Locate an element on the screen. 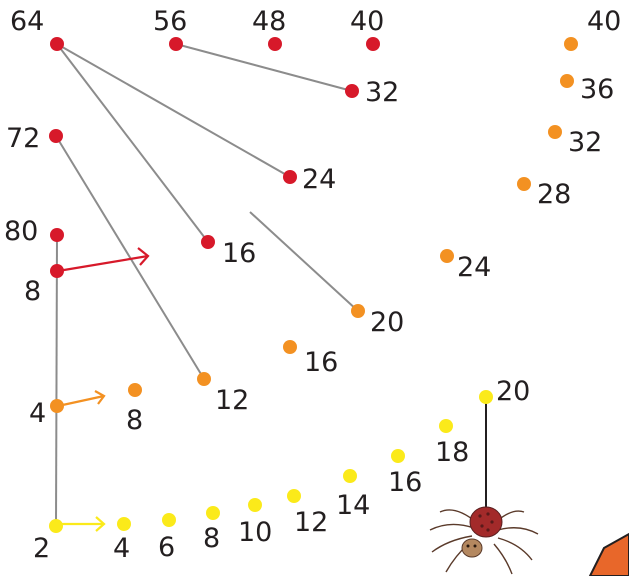  dot-label: 36 is located at coordinates (597, 89).